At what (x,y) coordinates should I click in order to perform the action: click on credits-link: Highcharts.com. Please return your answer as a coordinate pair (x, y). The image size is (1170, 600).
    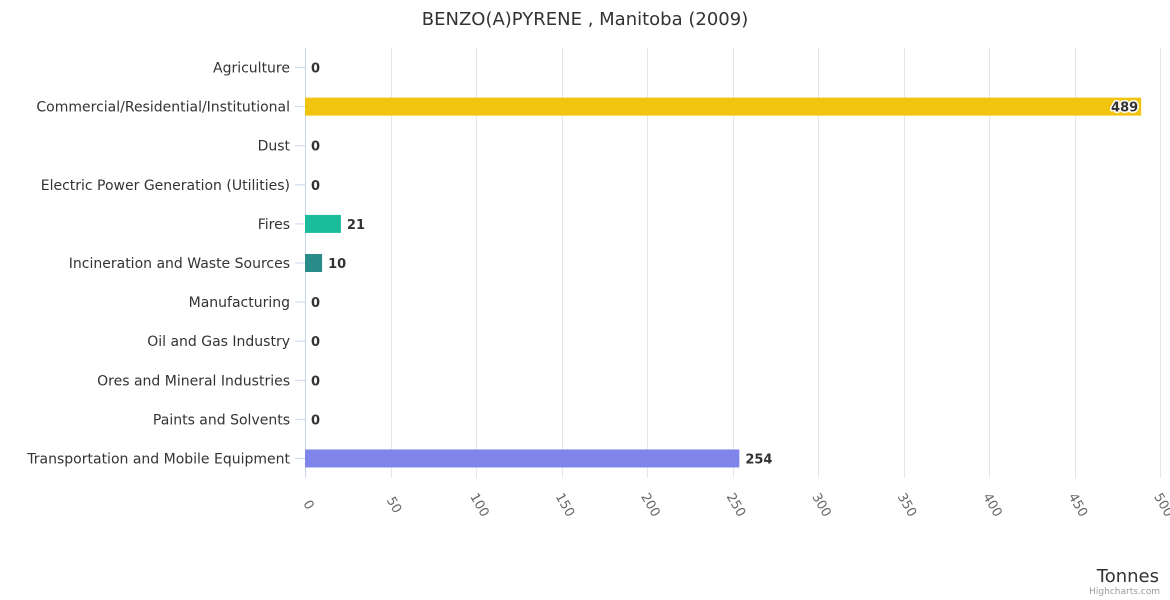
    Looking at the image, I should click on (1124, 592).